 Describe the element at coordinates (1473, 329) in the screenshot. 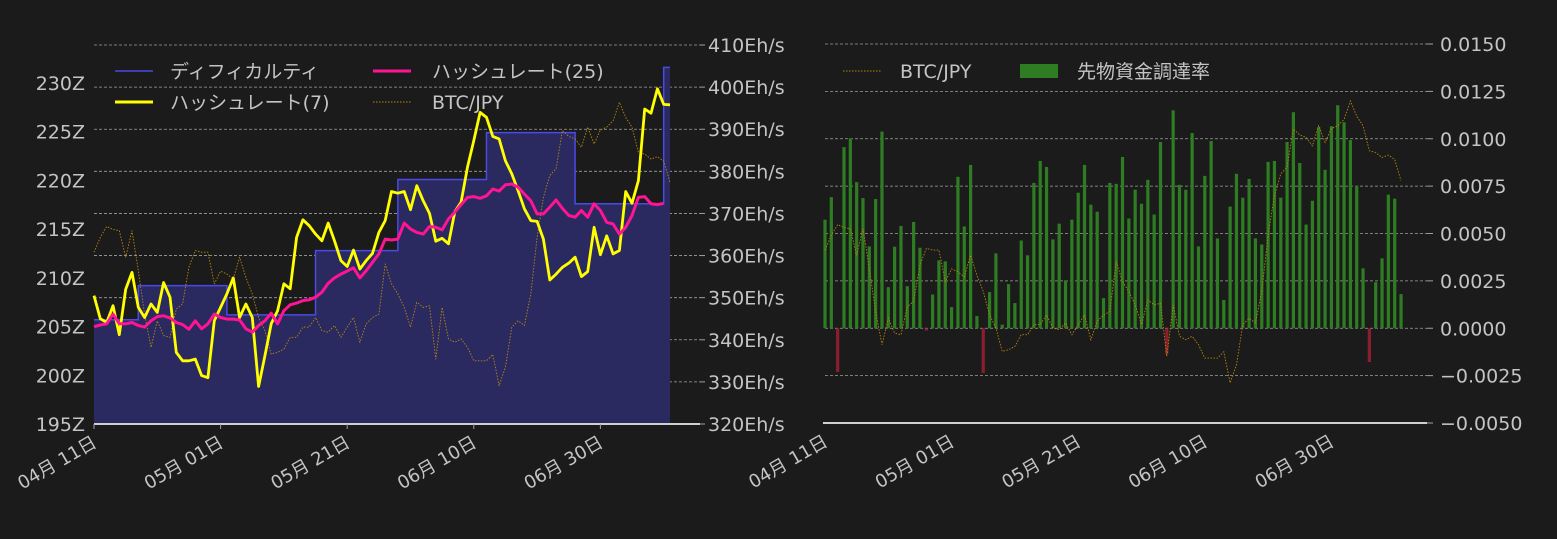

I see `y-right-tick-label: 0.0000` at that location.